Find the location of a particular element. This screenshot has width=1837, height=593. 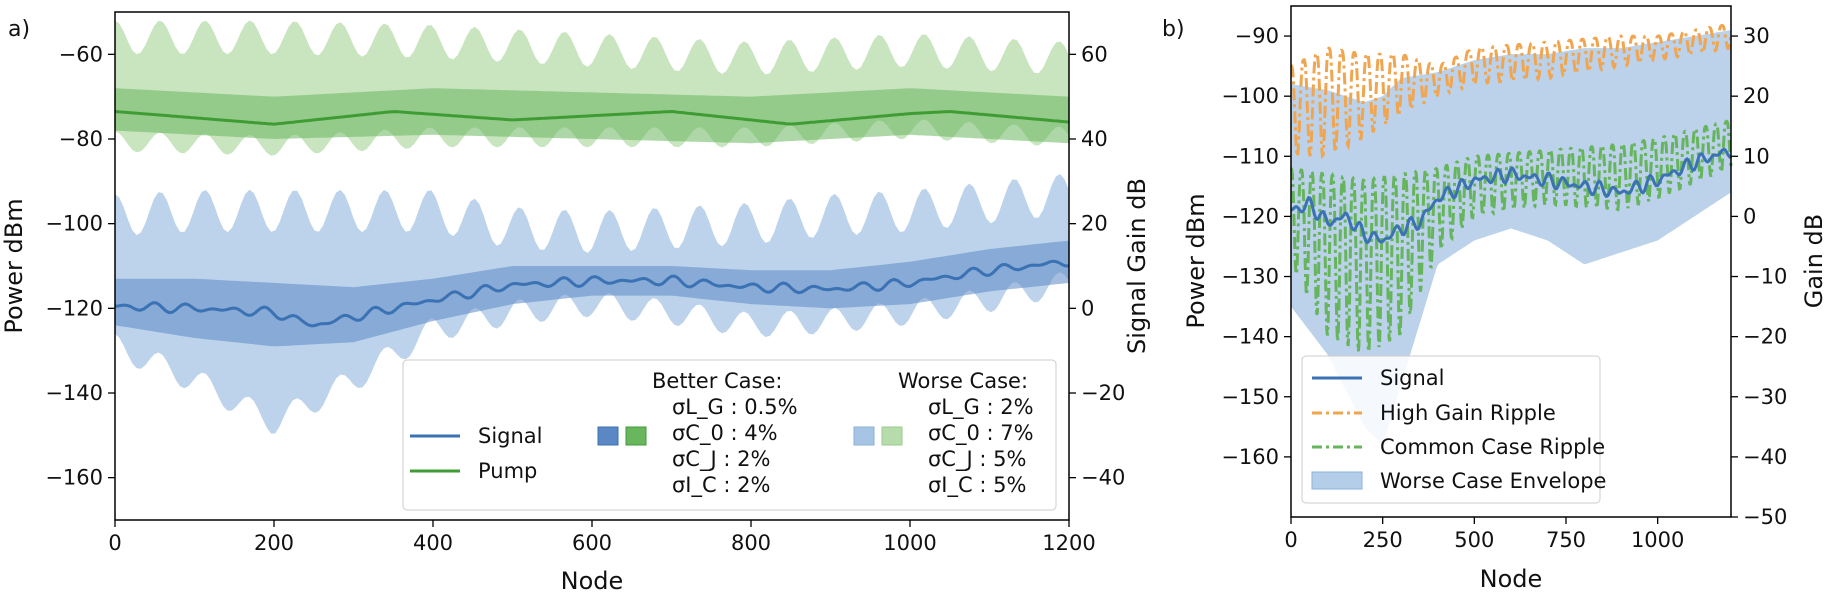

legend-worse-param: σC_0 : 7% is located at coordinates (981, 433).